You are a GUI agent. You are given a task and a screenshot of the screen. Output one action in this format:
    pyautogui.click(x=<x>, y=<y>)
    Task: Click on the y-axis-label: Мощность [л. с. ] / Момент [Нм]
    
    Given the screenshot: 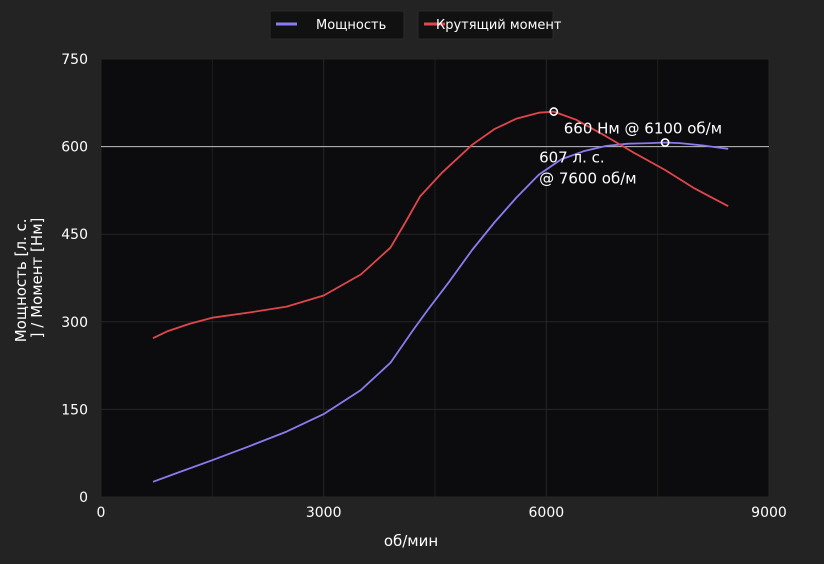 What is the action you would take?
    pyautogui.click(x=29, y=278)
    